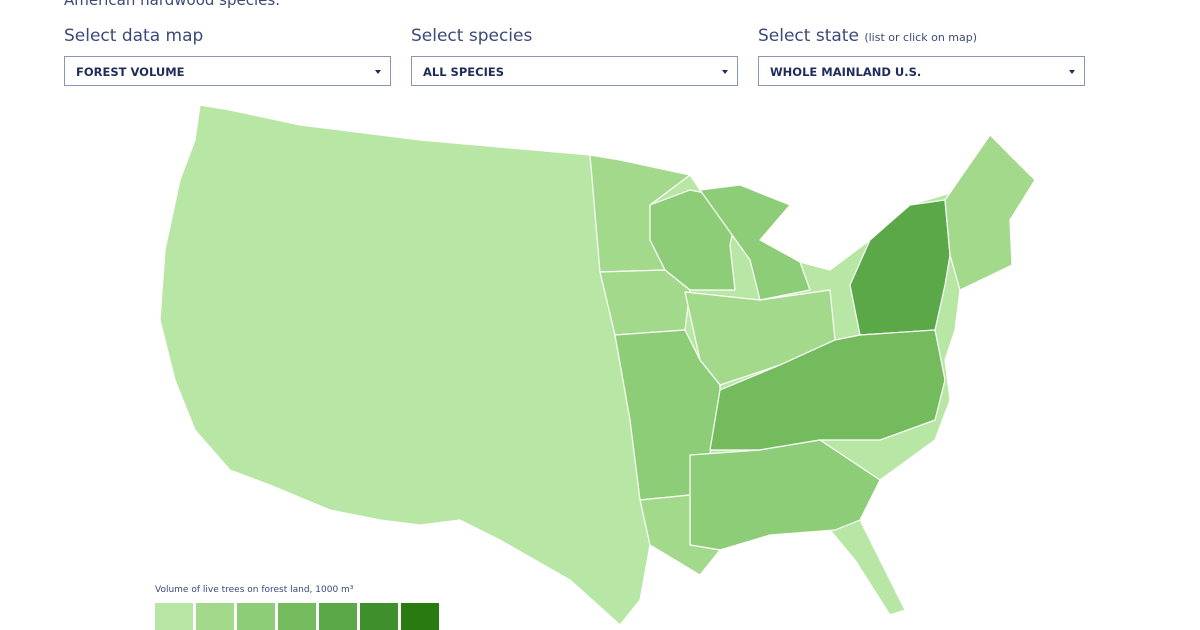  I want to click on control-label: Select species, so click(472, 36).